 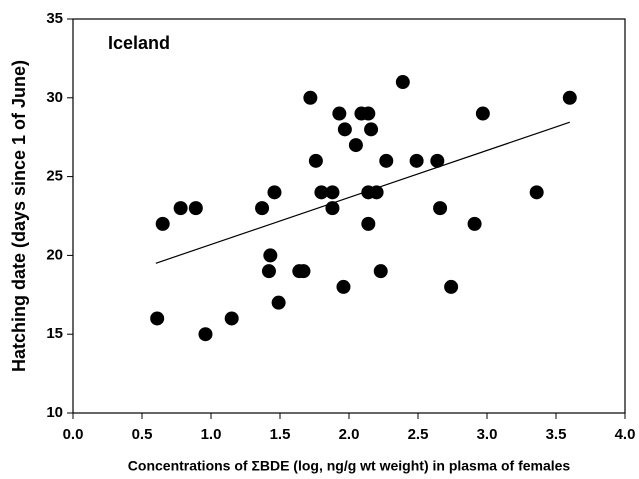 What do you see at coordinates (54, 97) in the screenshot?
I see `y-tick-label: 30` at bounding box center [54, 97].